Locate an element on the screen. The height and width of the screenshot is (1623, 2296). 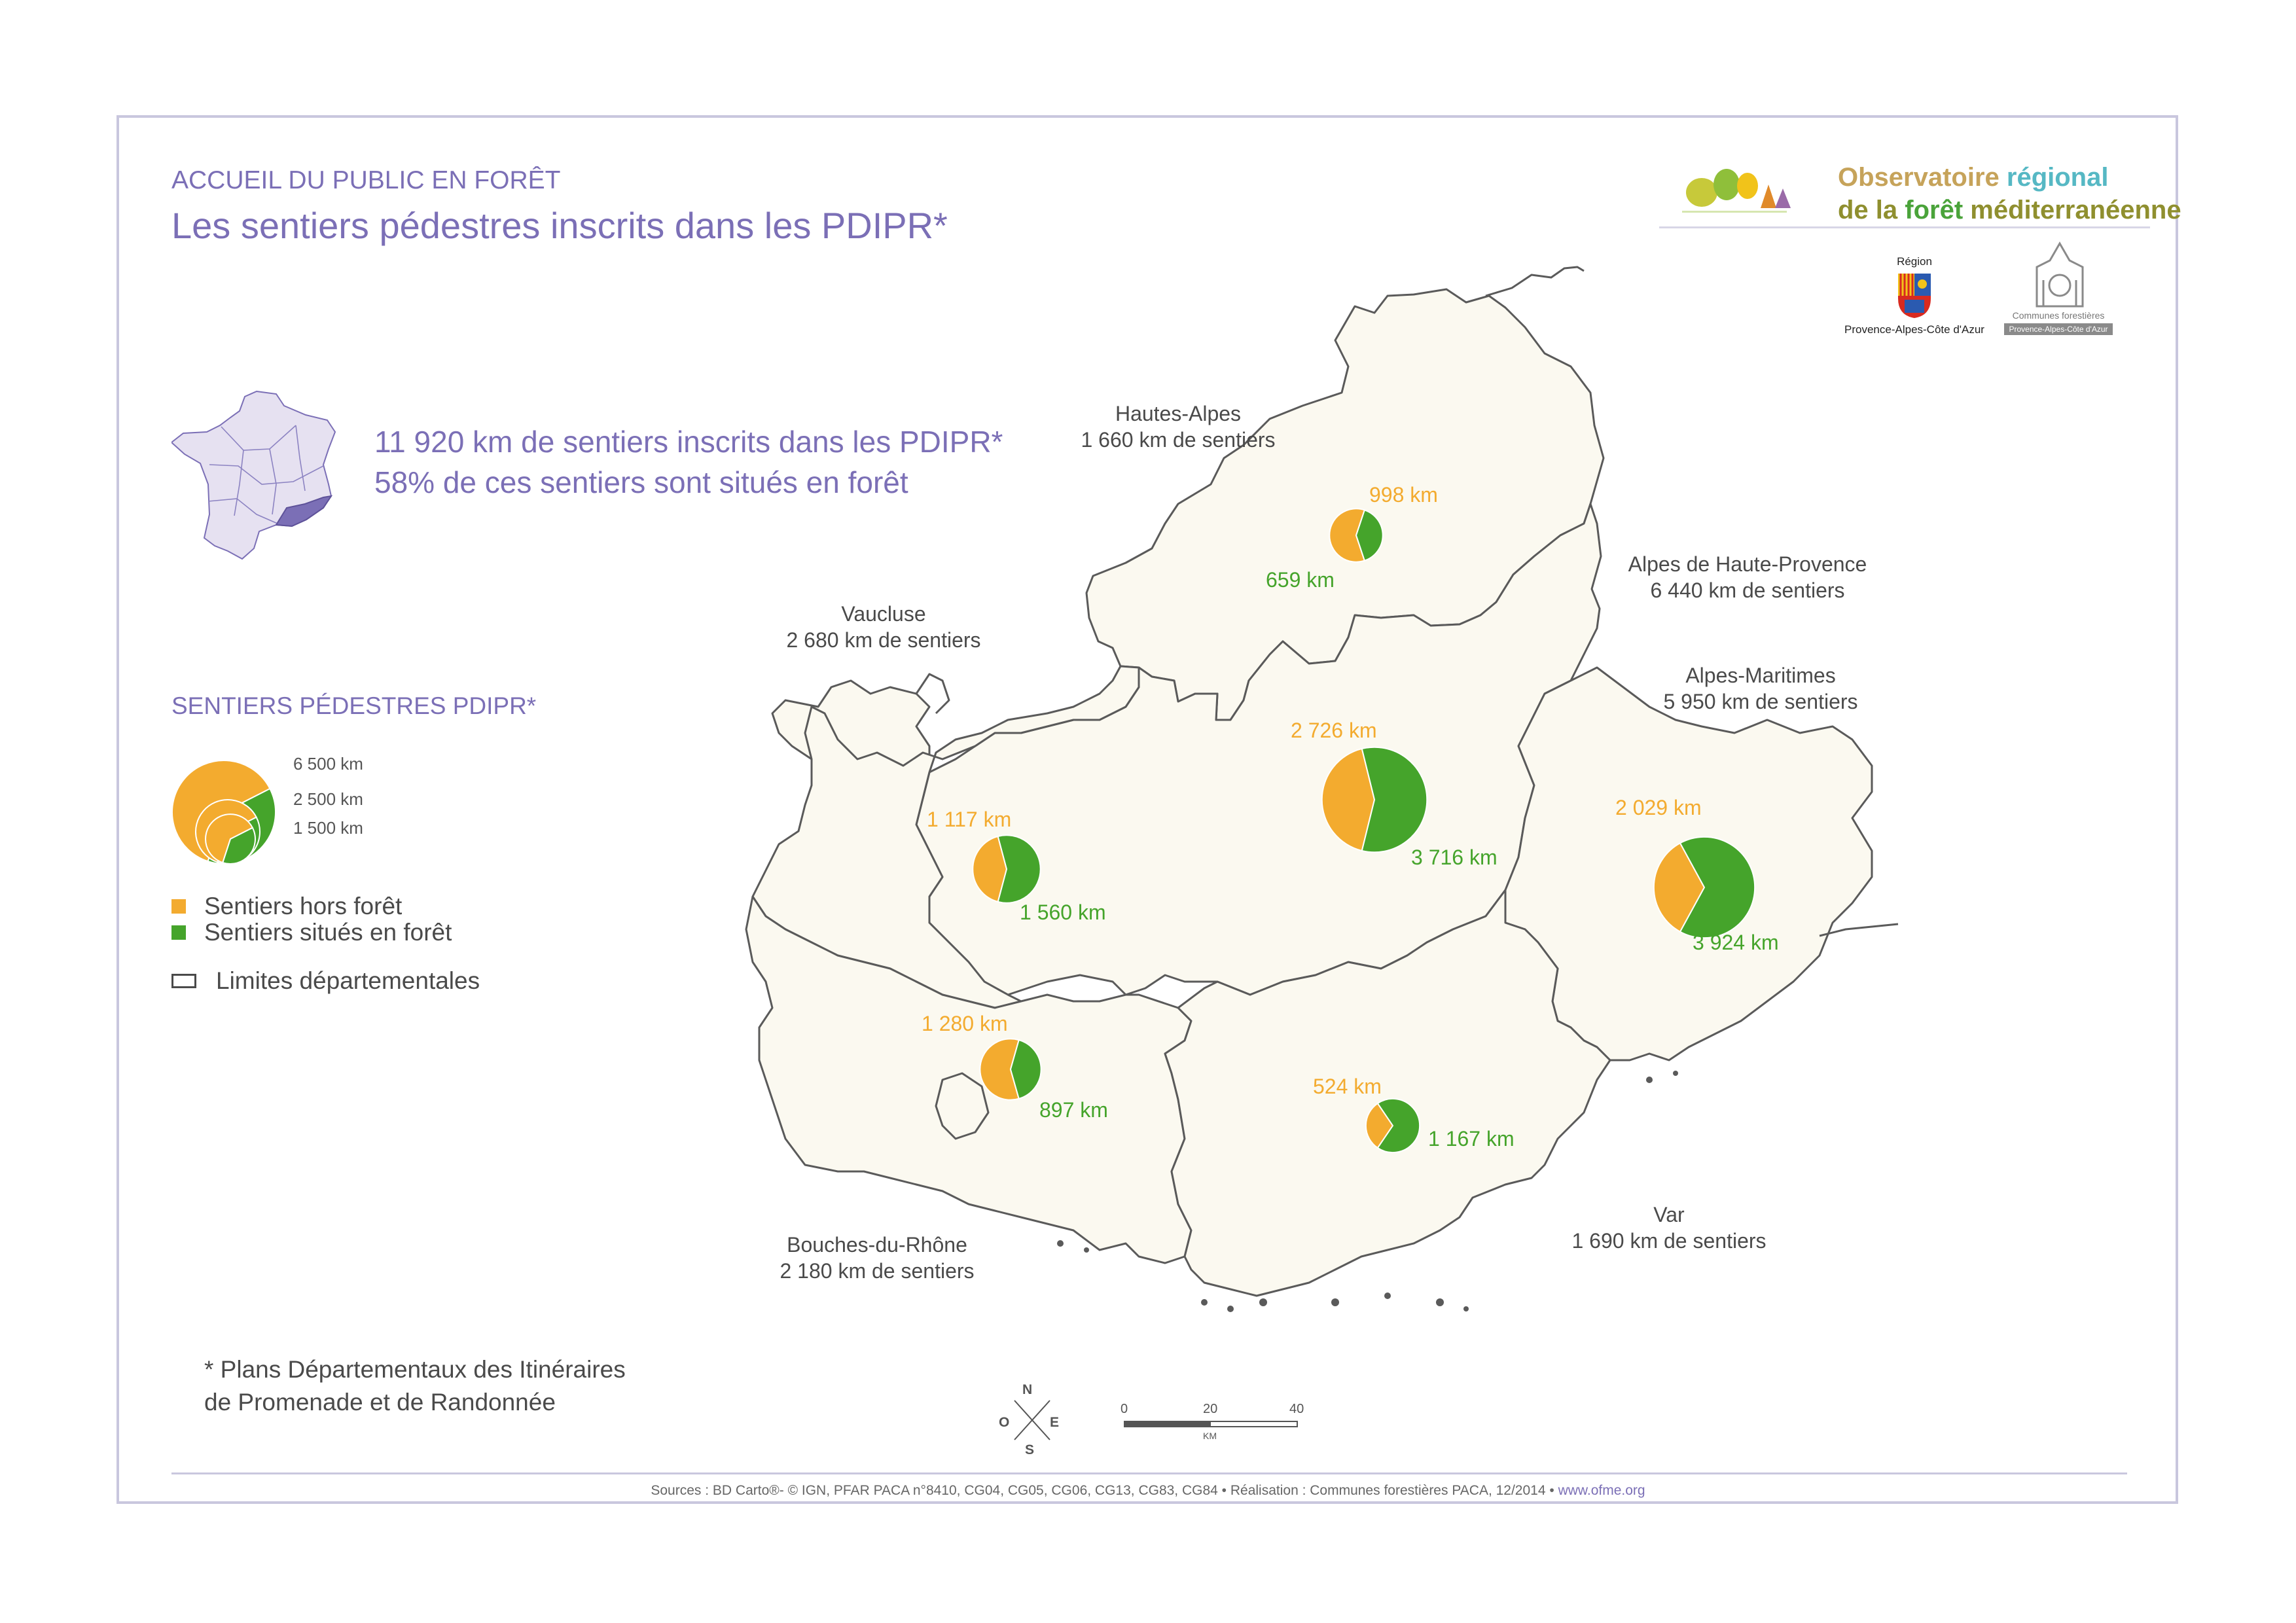
communes-label-top: Communes forestières is located at coordinates (2058, 315).